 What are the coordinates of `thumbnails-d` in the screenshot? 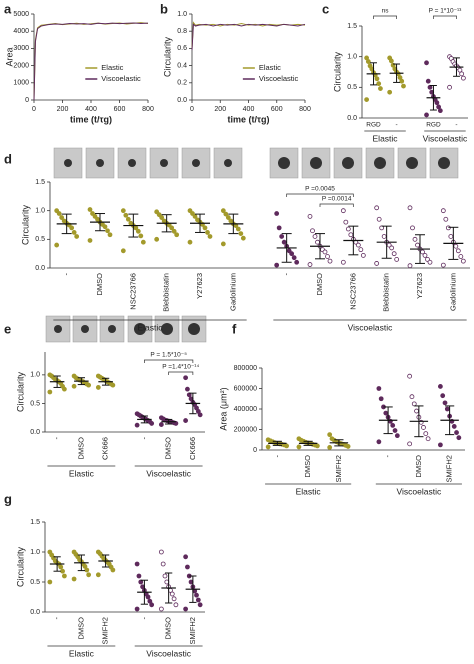 It's located at (256, 163).